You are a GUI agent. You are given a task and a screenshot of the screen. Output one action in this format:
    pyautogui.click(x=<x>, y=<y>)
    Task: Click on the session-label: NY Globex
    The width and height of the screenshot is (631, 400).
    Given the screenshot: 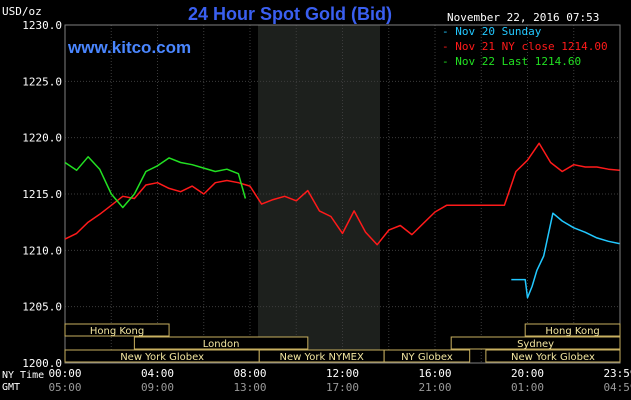 What is the action you would take?
    pyautogui.click(x=427, y=357)
    